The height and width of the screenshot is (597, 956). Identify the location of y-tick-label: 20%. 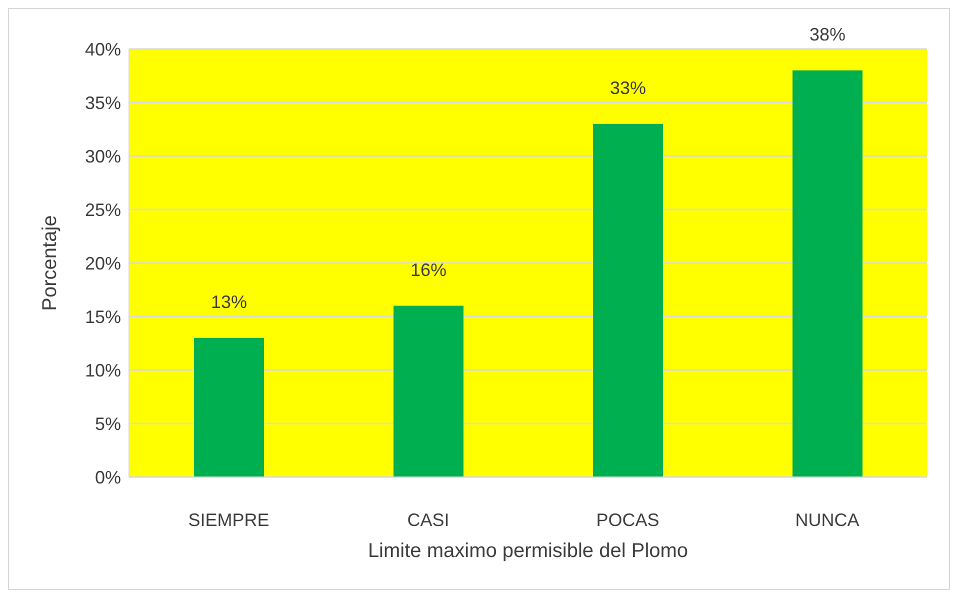
(102, 263).